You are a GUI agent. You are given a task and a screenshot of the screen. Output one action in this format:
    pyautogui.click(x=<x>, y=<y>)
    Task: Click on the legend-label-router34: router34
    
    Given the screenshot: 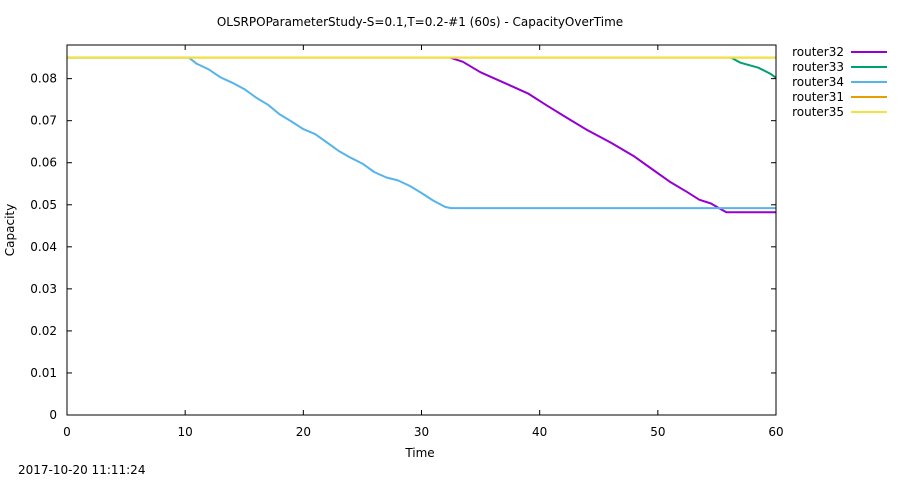 What is the action you would take?
    pyautogui.click(x=818, y=82)
    